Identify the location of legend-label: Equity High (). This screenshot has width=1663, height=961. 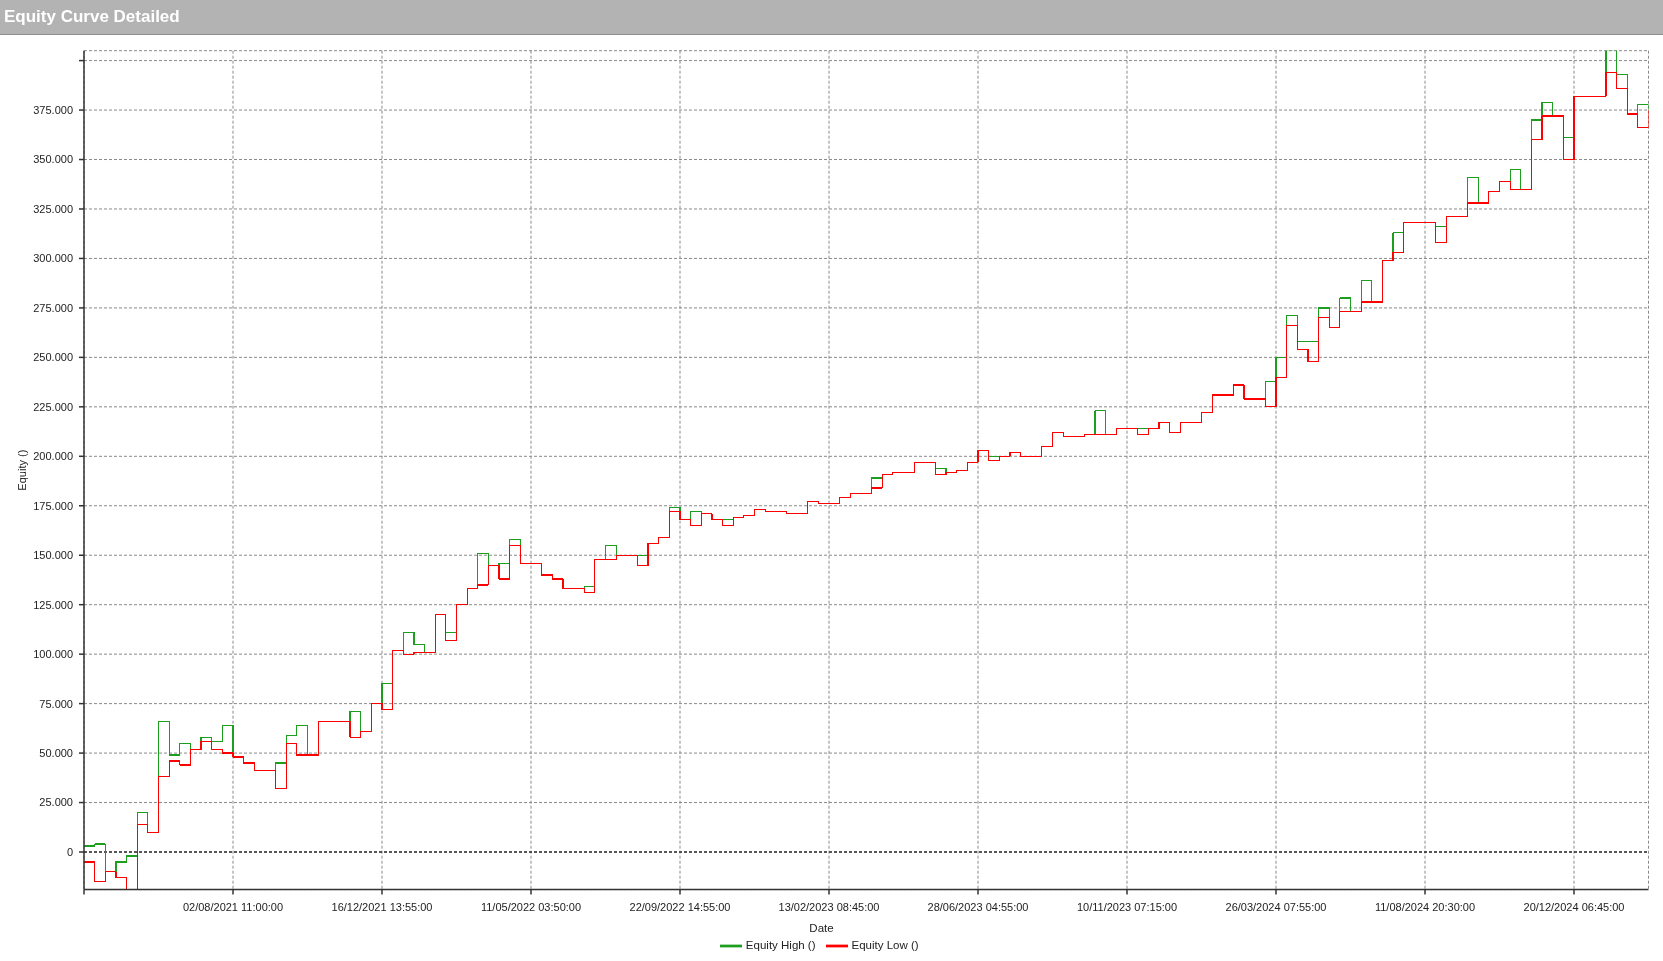
(780, 945).